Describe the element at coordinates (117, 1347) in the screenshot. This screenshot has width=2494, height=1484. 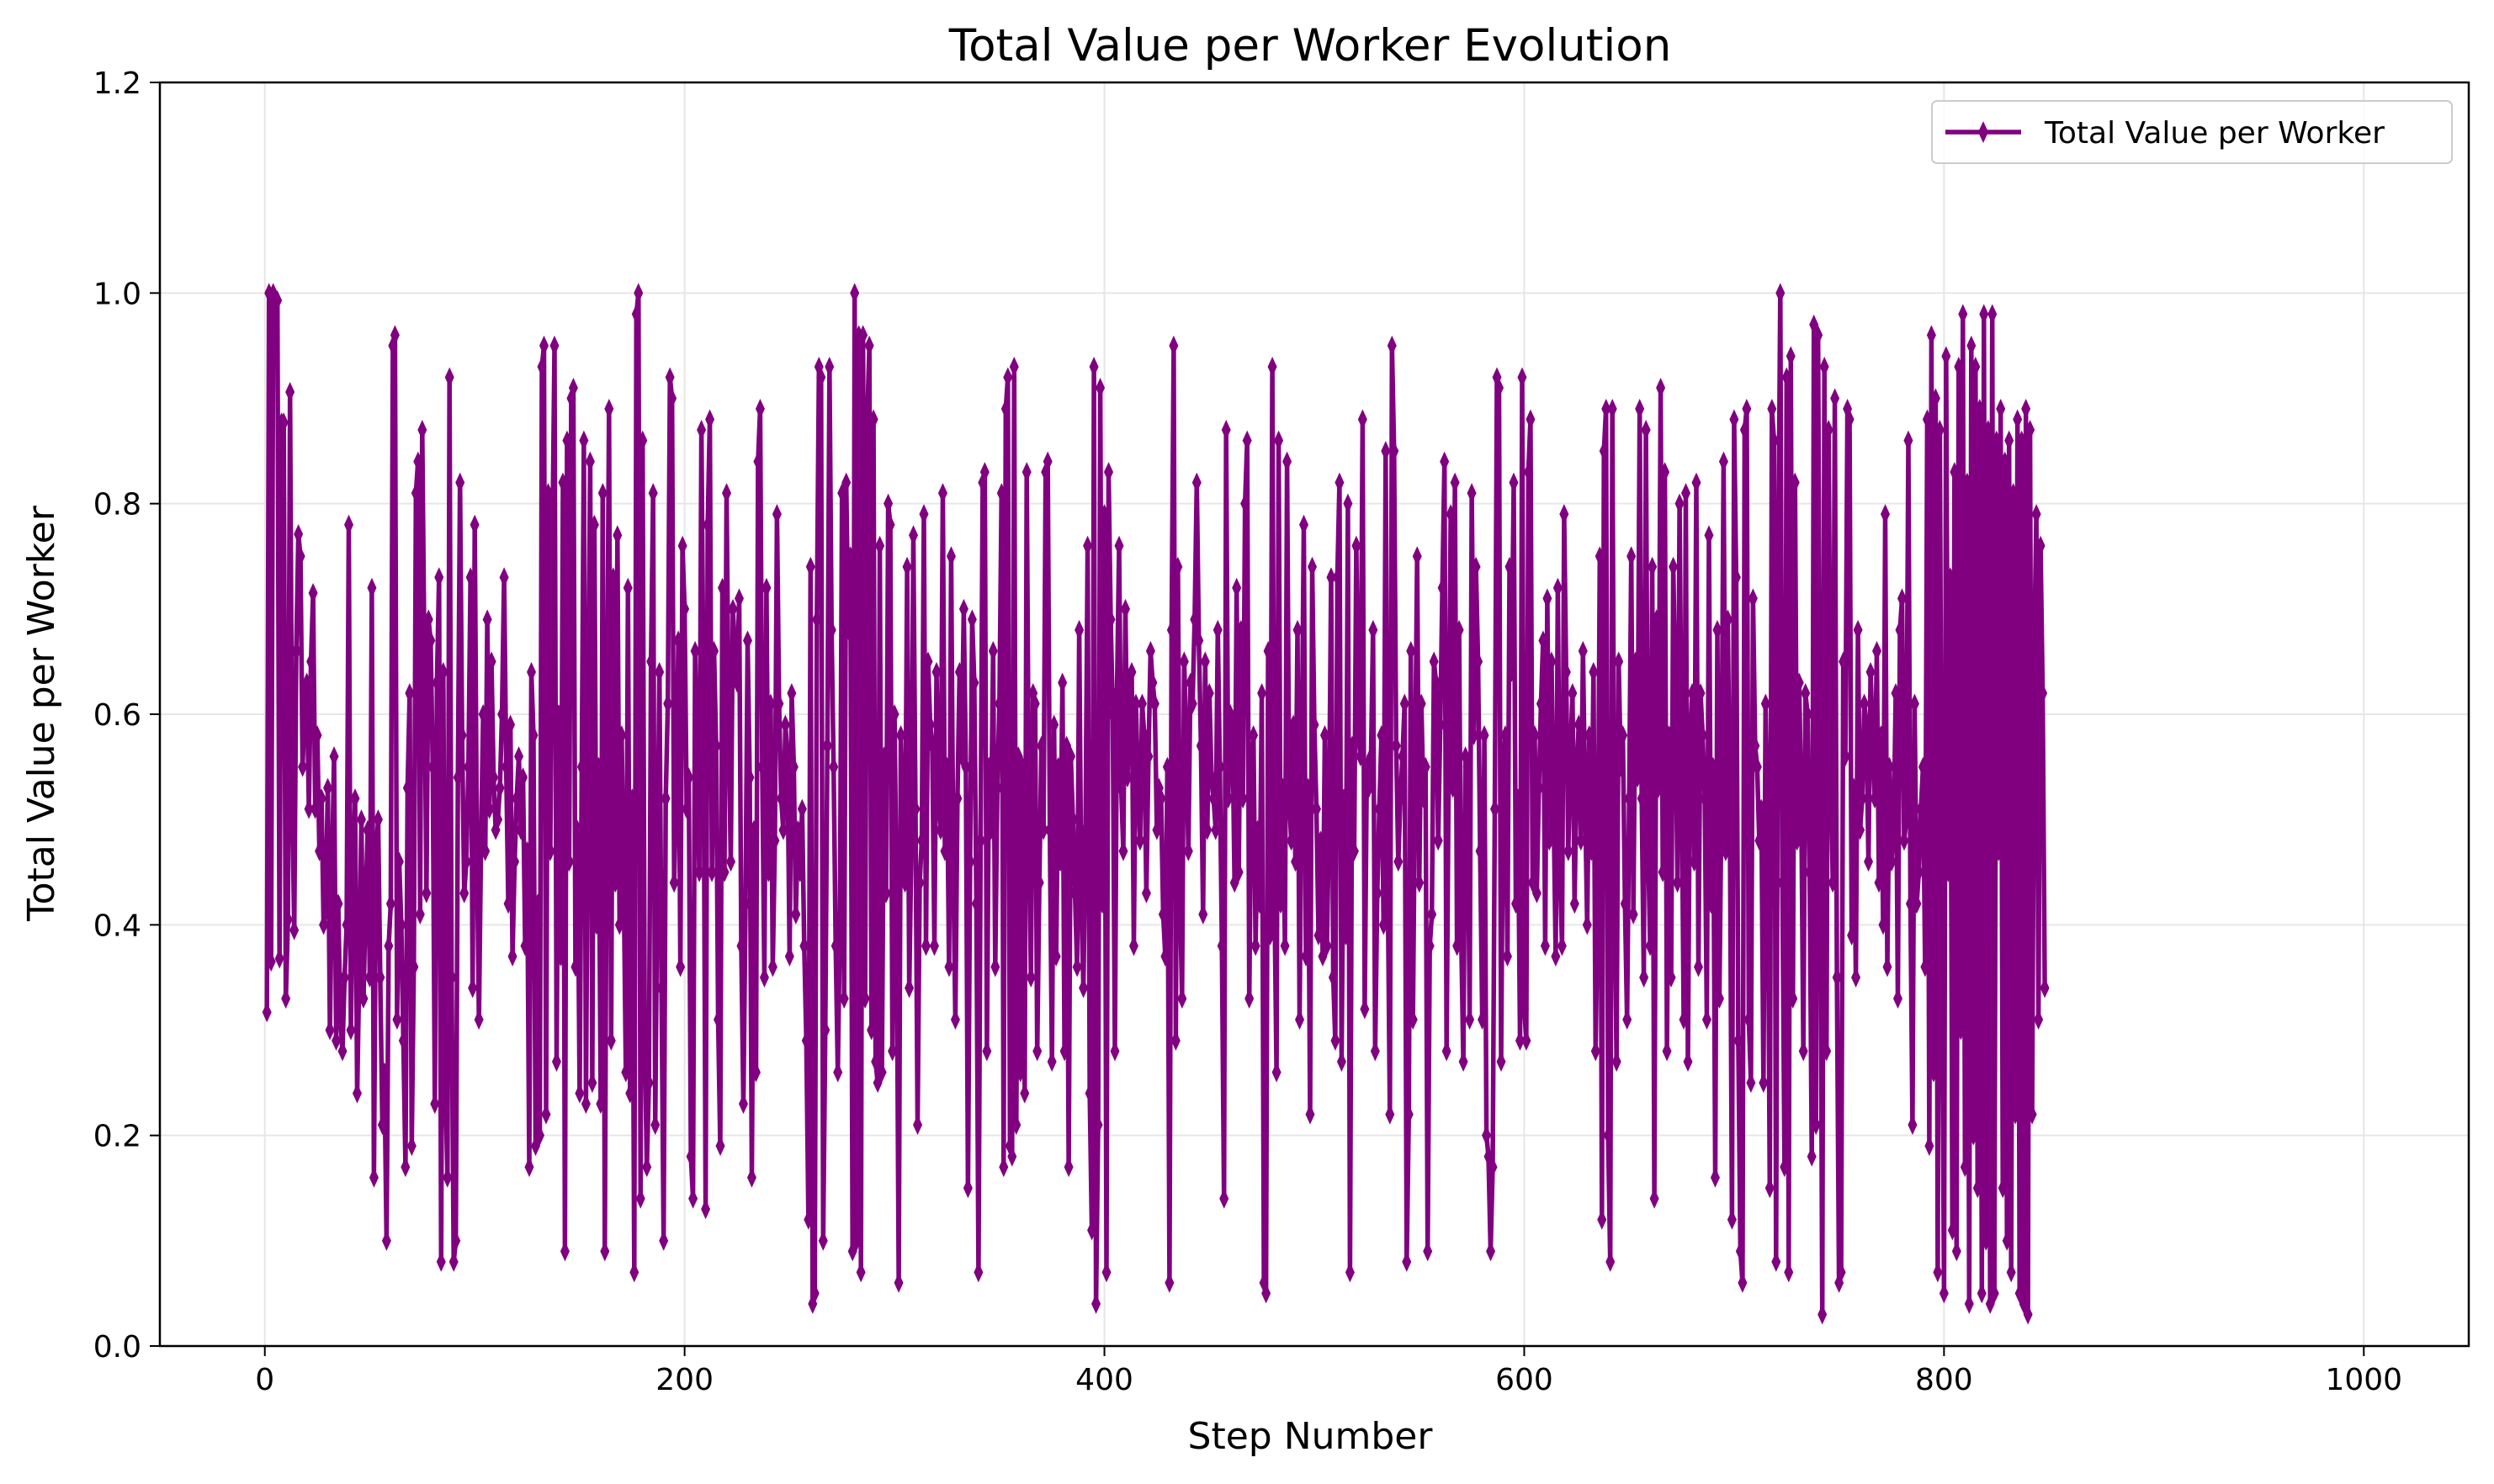
I see `y-tick-label: 0.0` at that location.